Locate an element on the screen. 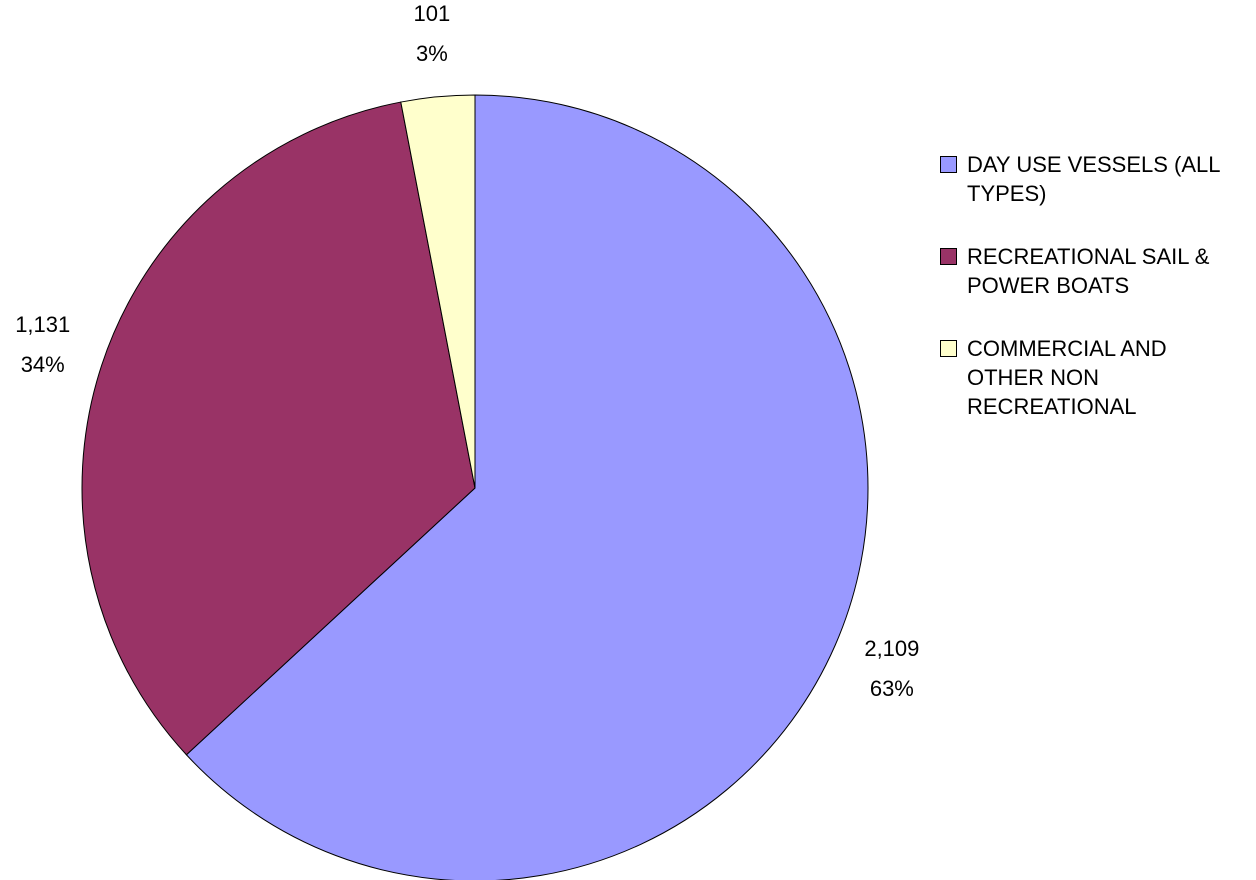  legend-item: COMMERCIAL AND OTHER NON RECREATIONAL is located at coordinates (1095, 377).